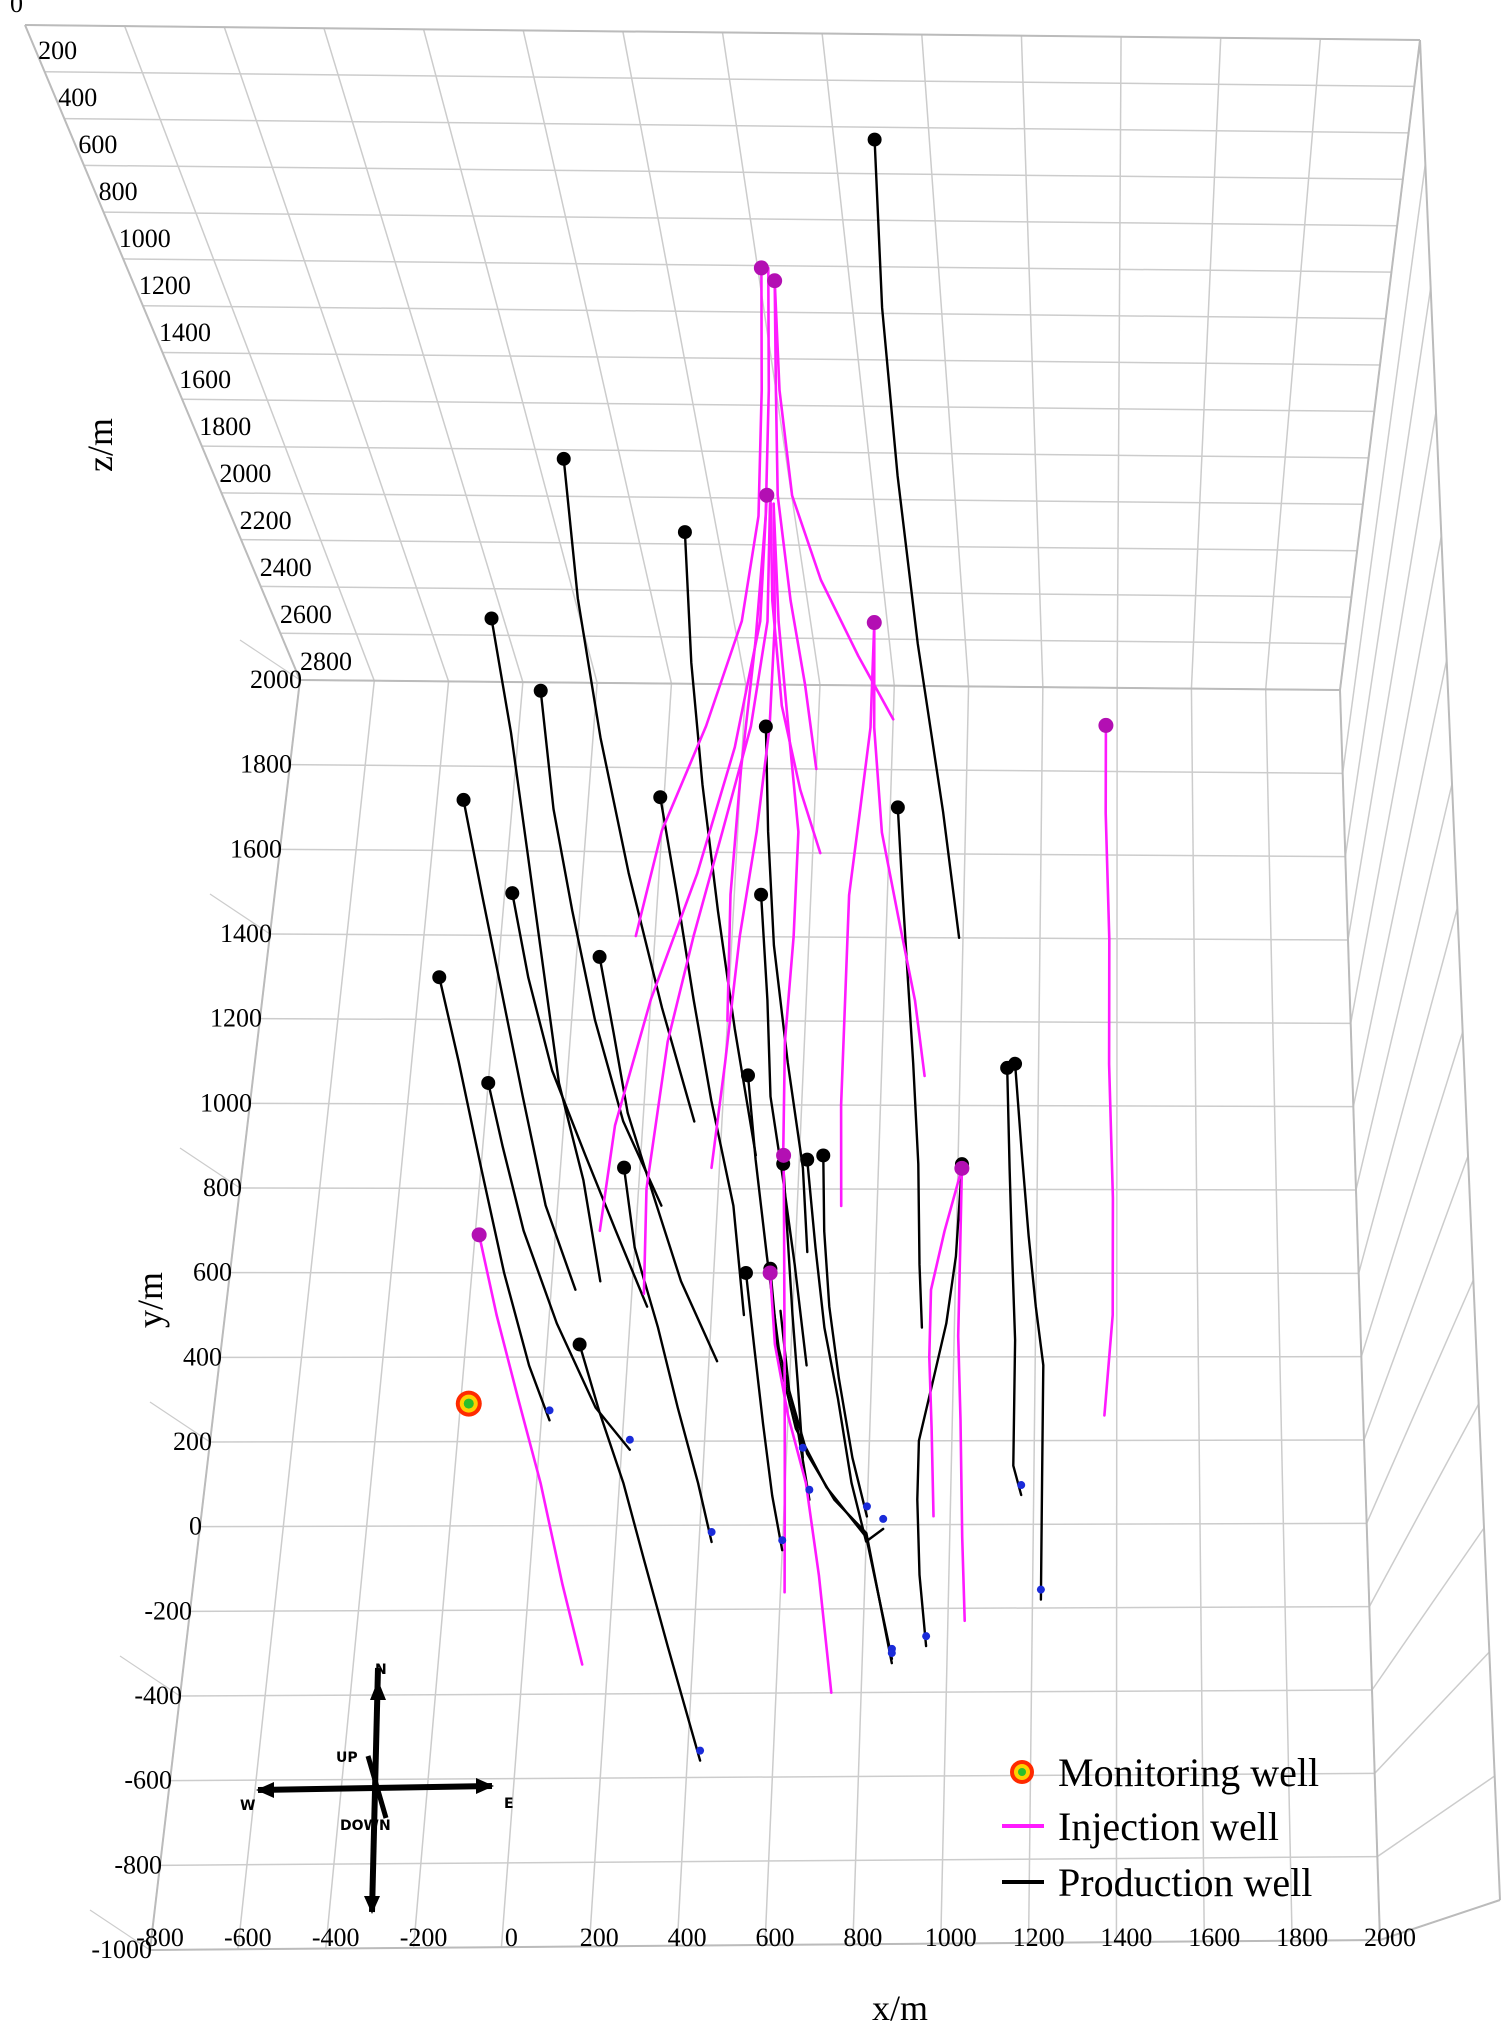 The width and height of the screenshot is (1508, 2036). I want to click on y-tick-label: -400, so click(158, 1695).